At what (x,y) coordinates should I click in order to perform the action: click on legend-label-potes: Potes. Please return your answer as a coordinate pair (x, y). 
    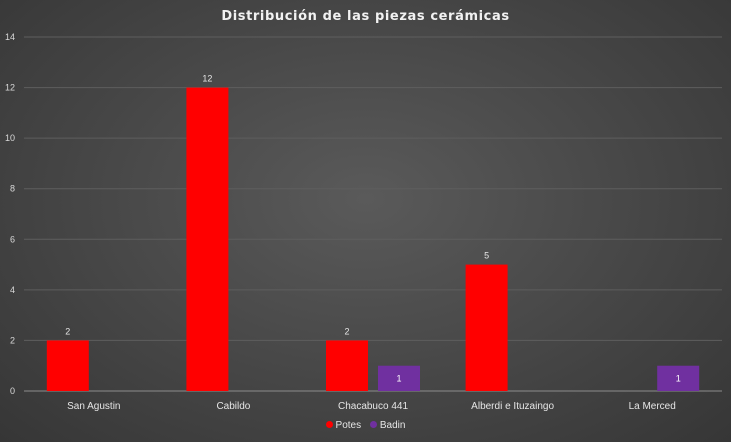
    Looking at the image, I should click on (348, 425).